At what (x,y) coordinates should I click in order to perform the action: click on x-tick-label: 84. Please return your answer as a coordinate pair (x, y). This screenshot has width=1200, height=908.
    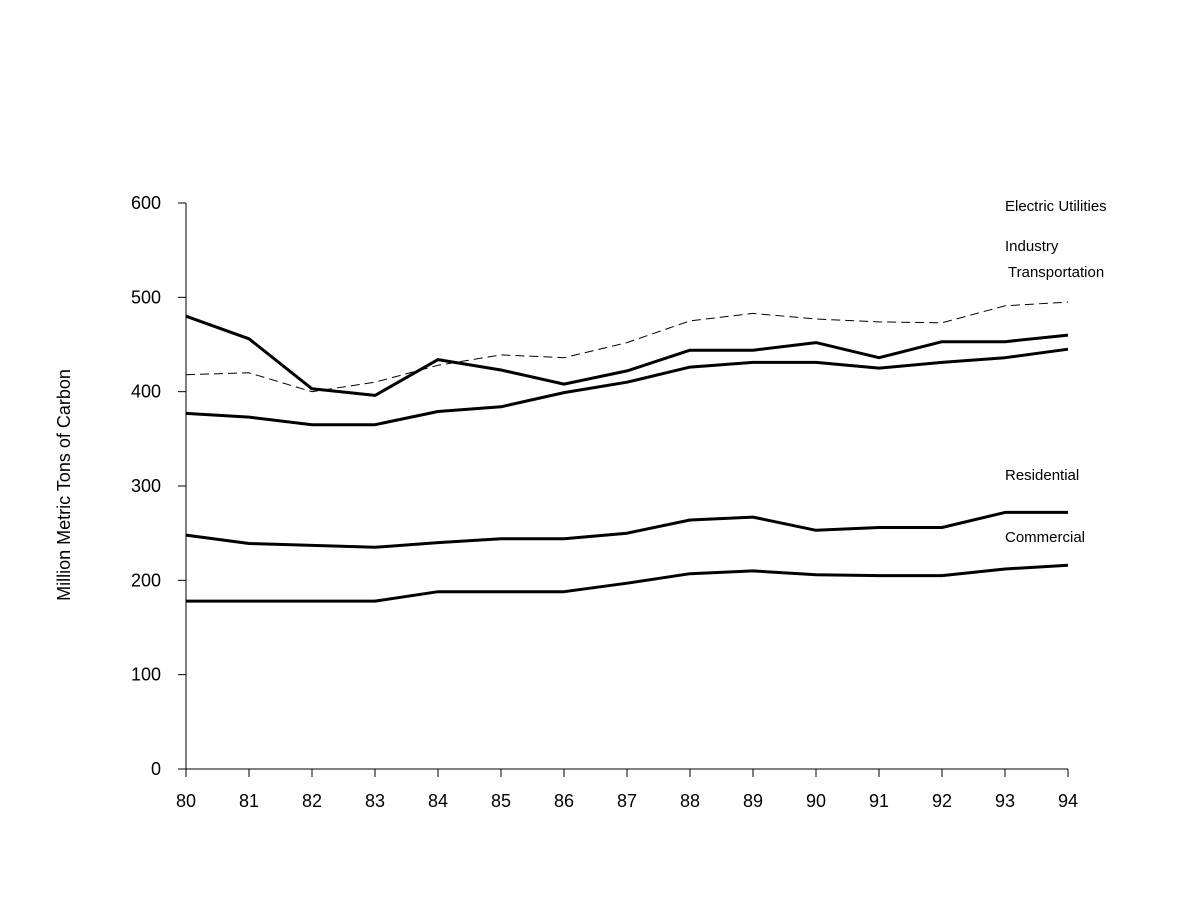
    Looking at the image, I should click on (438, 801).